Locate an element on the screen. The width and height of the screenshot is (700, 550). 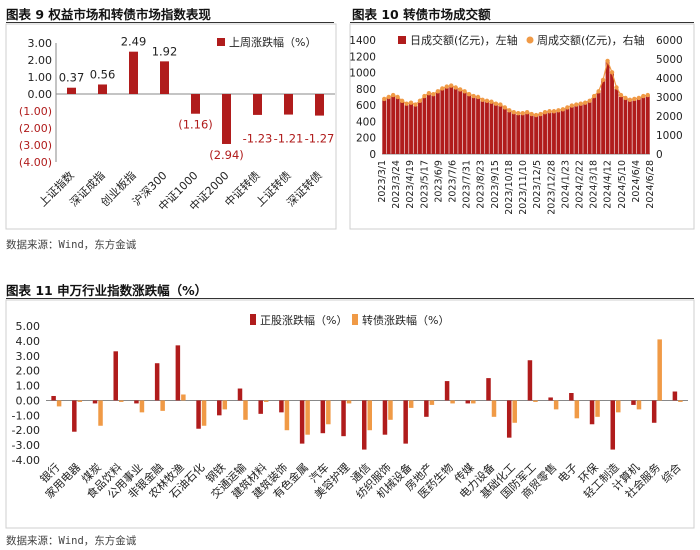
fig9-legend-label: 上周涨跌幅（%） is located at coordinates (272, 42).